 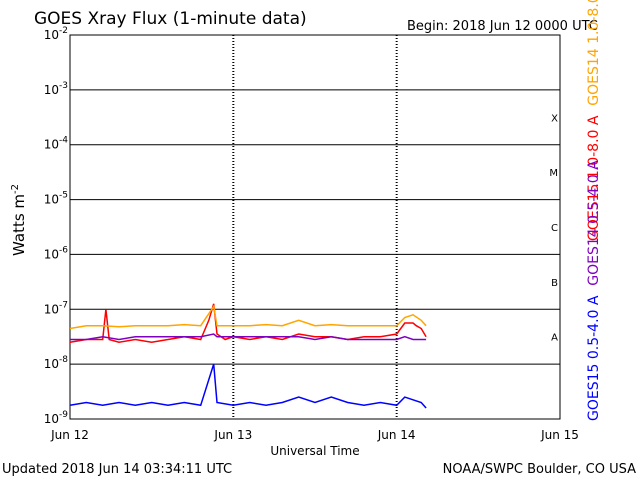 I want to click on chart-title: GOES Xray Flux (1-minute data), so click(x=170, y=19).